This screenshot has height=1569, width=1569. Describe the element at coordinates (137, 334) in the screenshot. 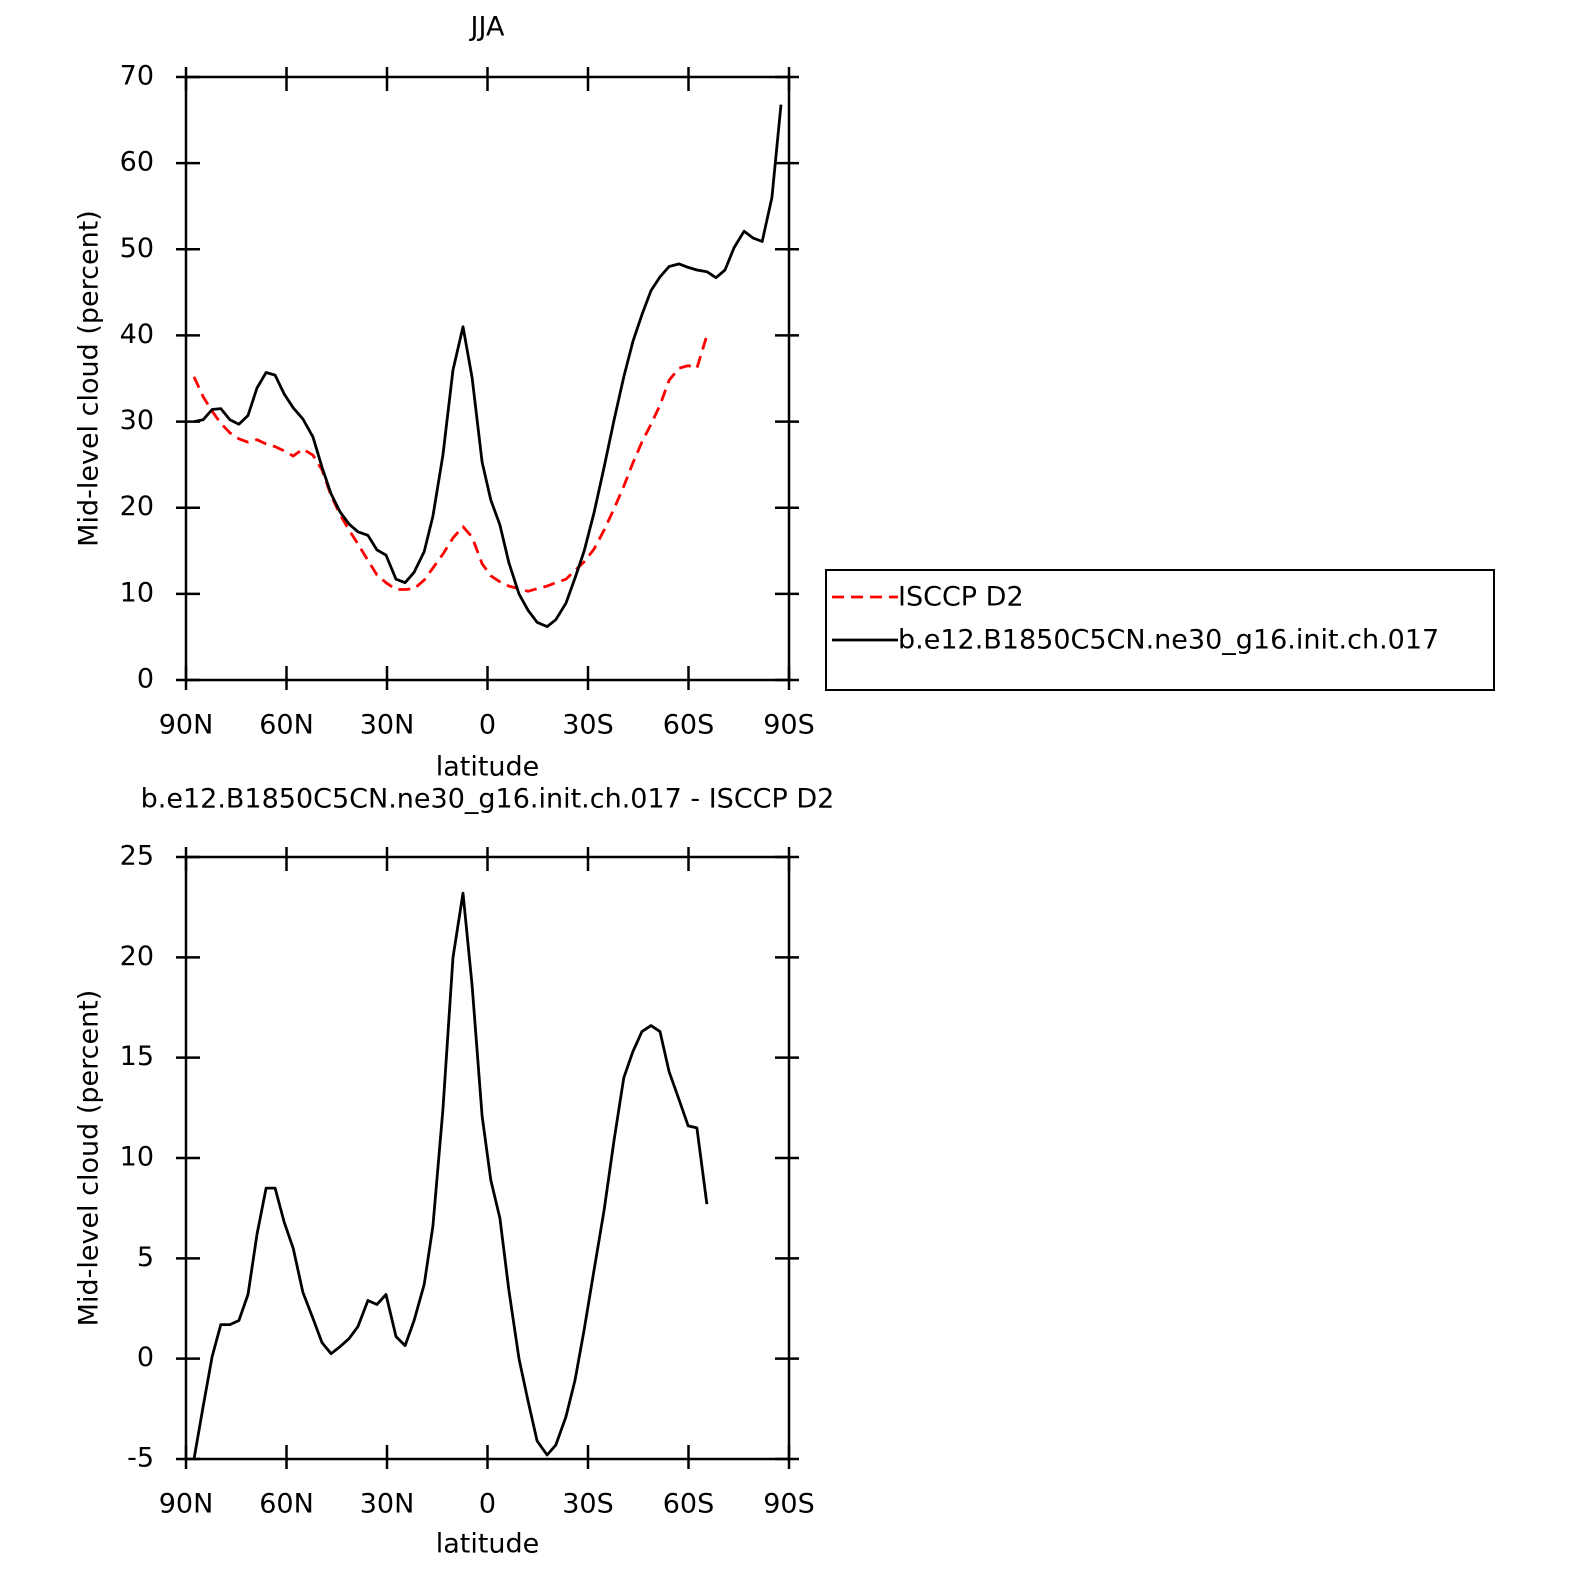

I see `y-tick-label: 40` at that location.